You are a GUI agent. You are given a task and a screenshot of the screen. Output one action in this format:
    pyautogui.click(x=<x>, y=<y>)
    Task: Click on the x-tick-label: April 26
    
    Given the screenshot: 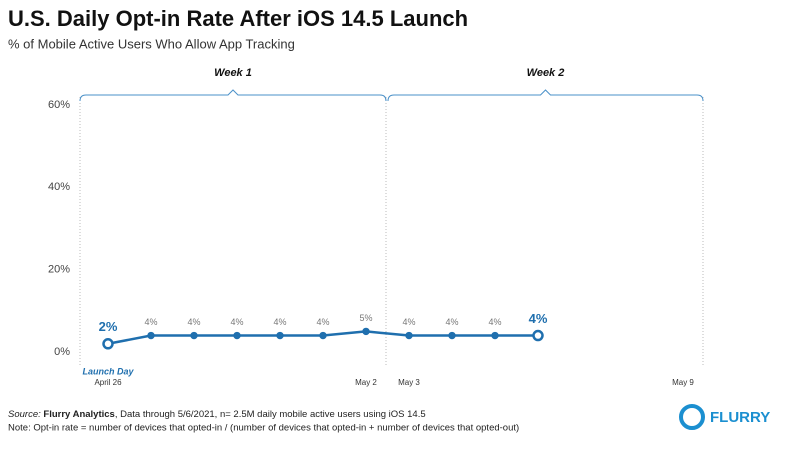 What is the action you would take?
    pyautogui.click(x=108, y=382)
    